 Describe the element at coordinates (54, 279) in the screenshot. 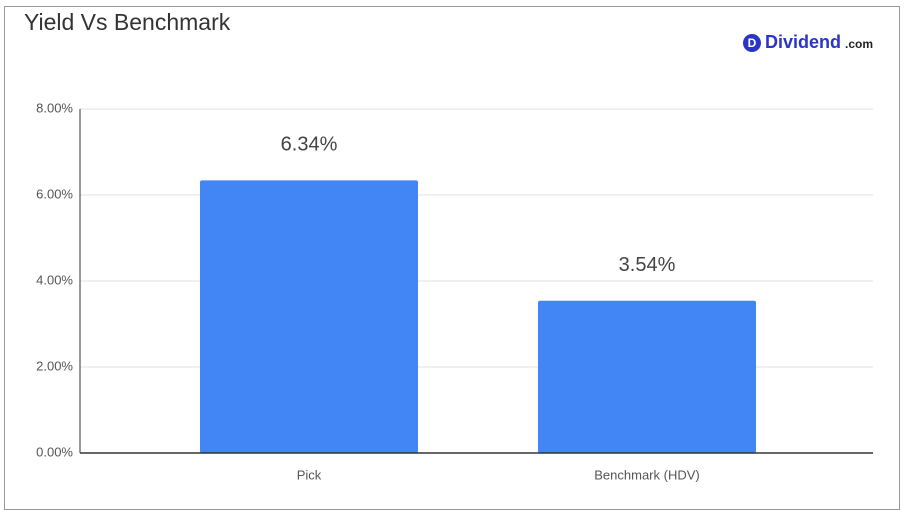

I see `y-tick-label: 4.00%` at that location.